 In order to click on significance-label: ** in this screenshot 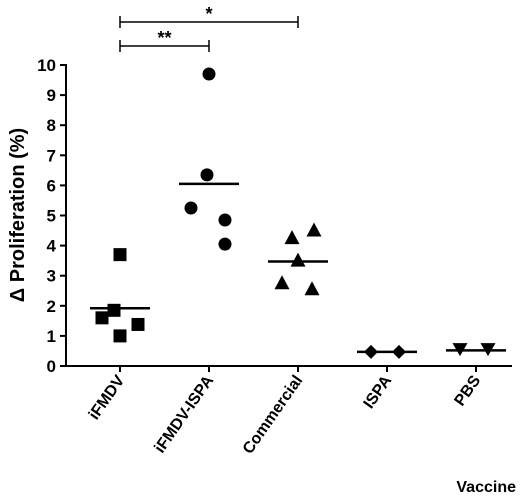, I will do `click(164, 38)`.